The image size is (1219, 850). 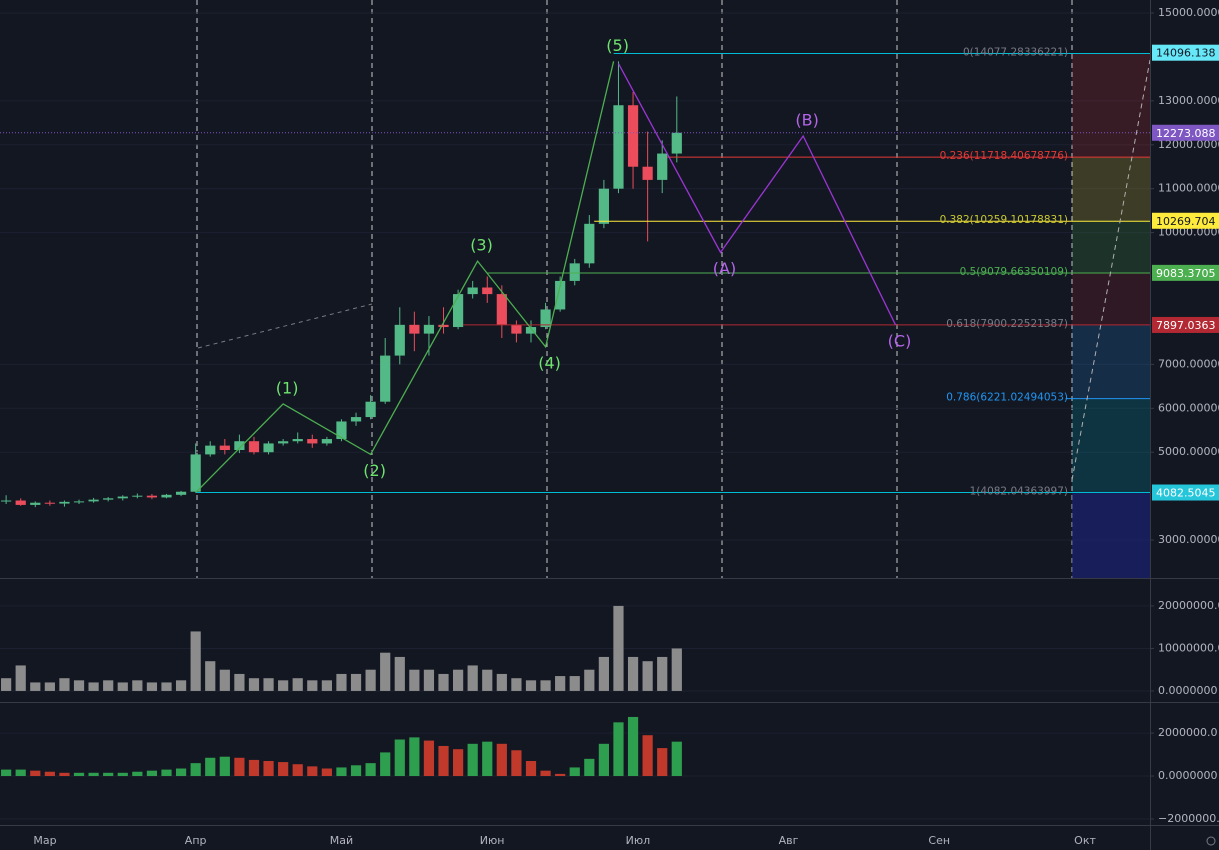 I want to click on x-tick-label: Июл, so click(x=638, y=840).